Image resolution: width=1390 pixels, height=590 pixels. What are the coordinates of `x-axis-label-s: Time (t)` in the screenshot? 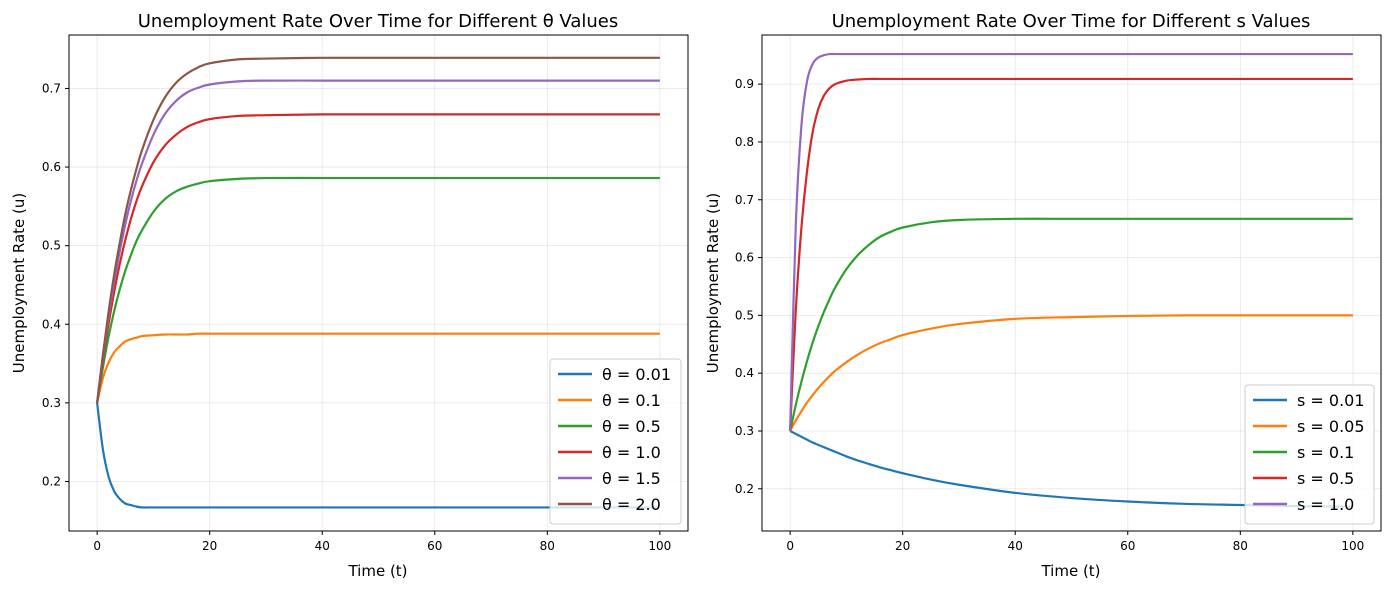 It's located at (1070, 571).